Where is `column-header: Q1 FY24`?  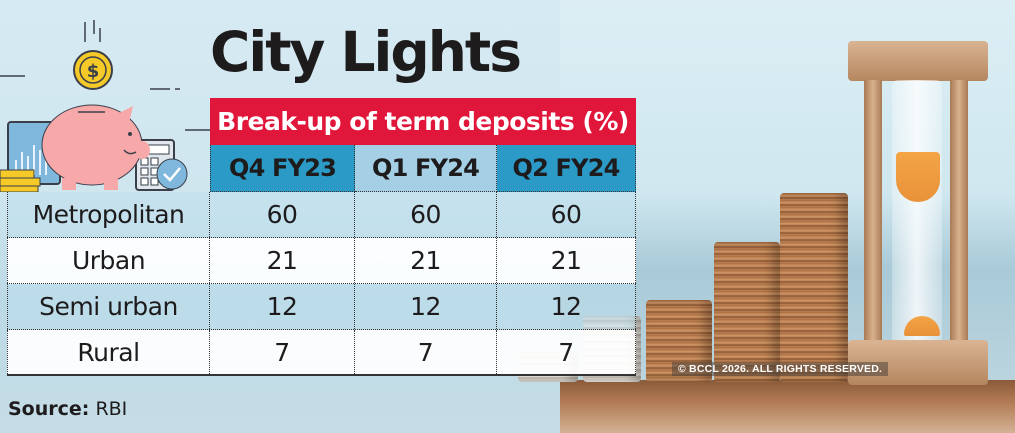 column-header: Q1 FY24 is located at coordinates (426, 168).